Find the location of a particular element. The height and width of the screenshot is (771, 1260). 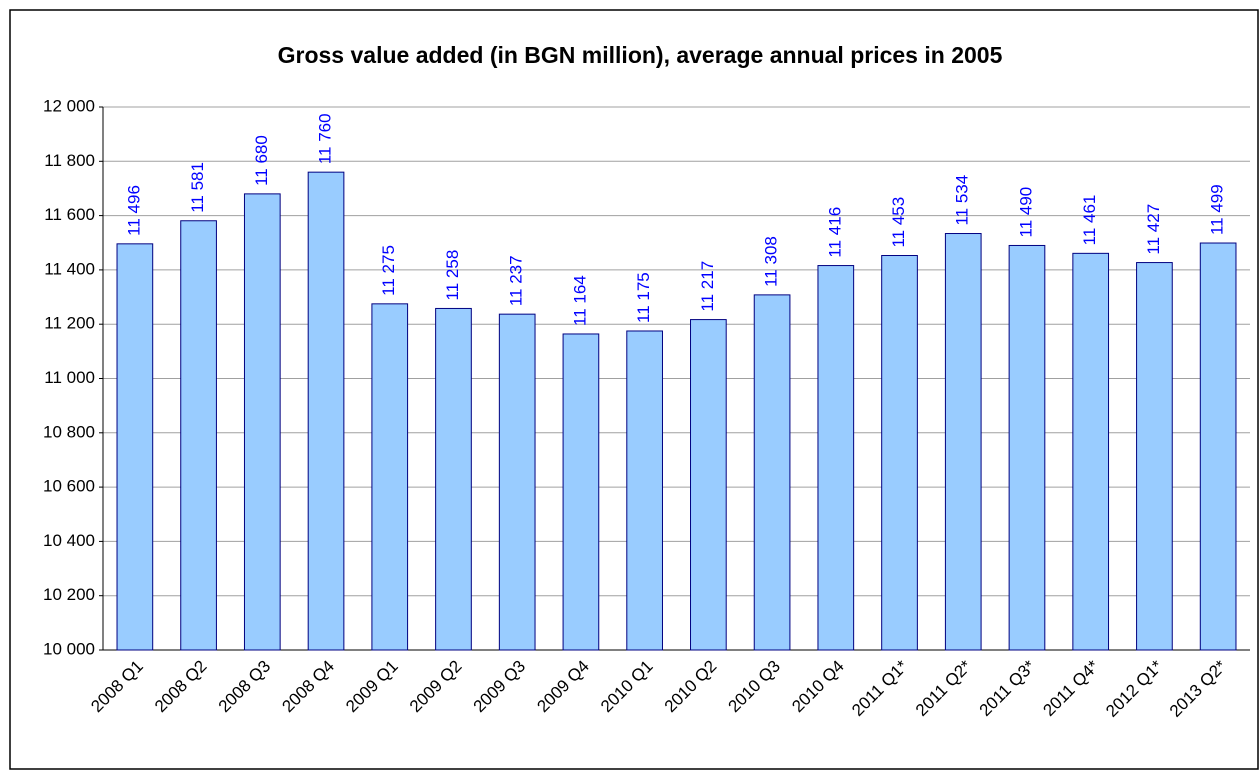

y-tick-label: 10 200 is located at coordinates (69, 594).